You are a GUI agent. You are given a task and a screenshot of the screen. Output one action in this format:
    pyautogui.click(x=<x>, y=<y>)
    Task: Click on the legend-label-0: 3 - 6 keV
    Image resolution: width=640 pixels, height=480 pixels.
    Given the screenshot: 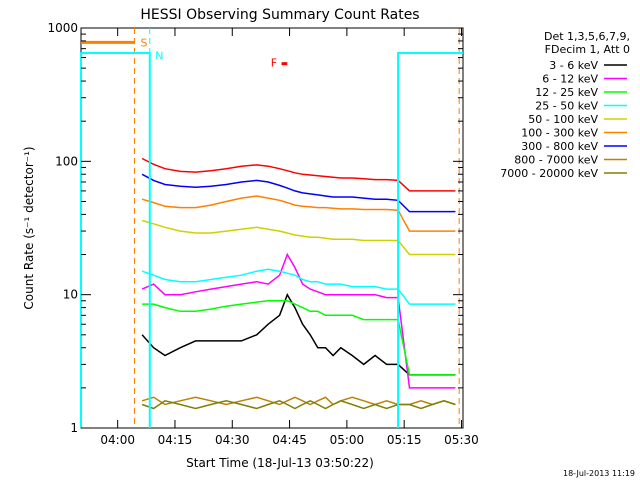 What is the action you would take?
    pyautogui.click(x=573, y=65)
    